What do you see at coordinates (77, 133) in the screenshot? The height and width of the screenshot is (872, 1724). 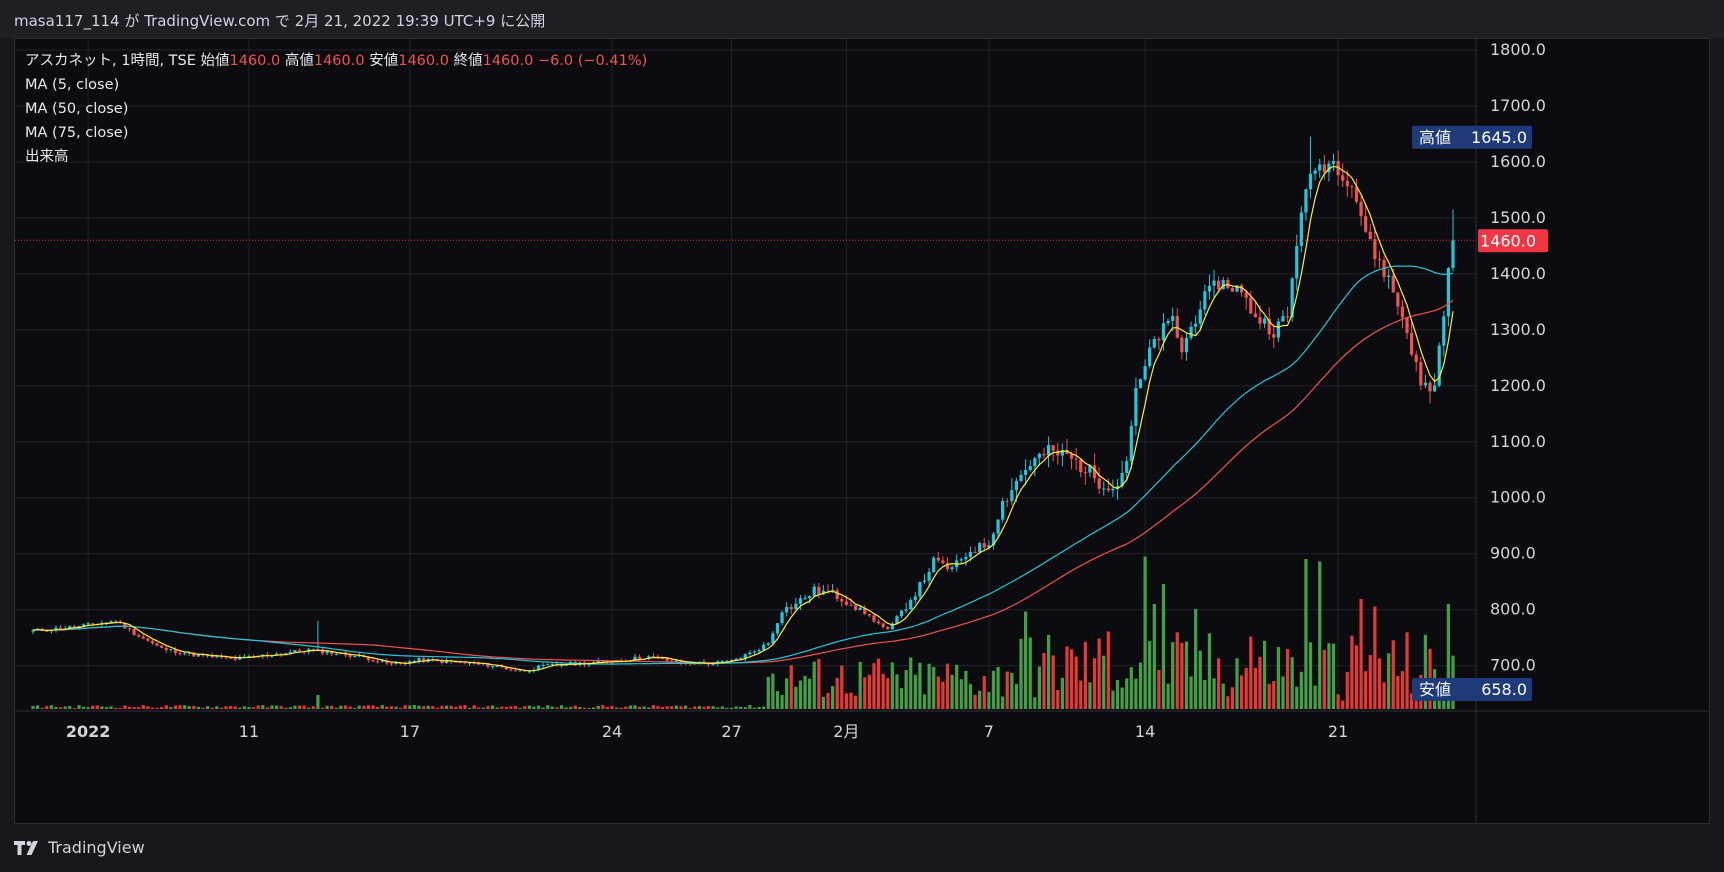 I see `legend-ma75: MA (75, close)` at bounding box center [77, 133].